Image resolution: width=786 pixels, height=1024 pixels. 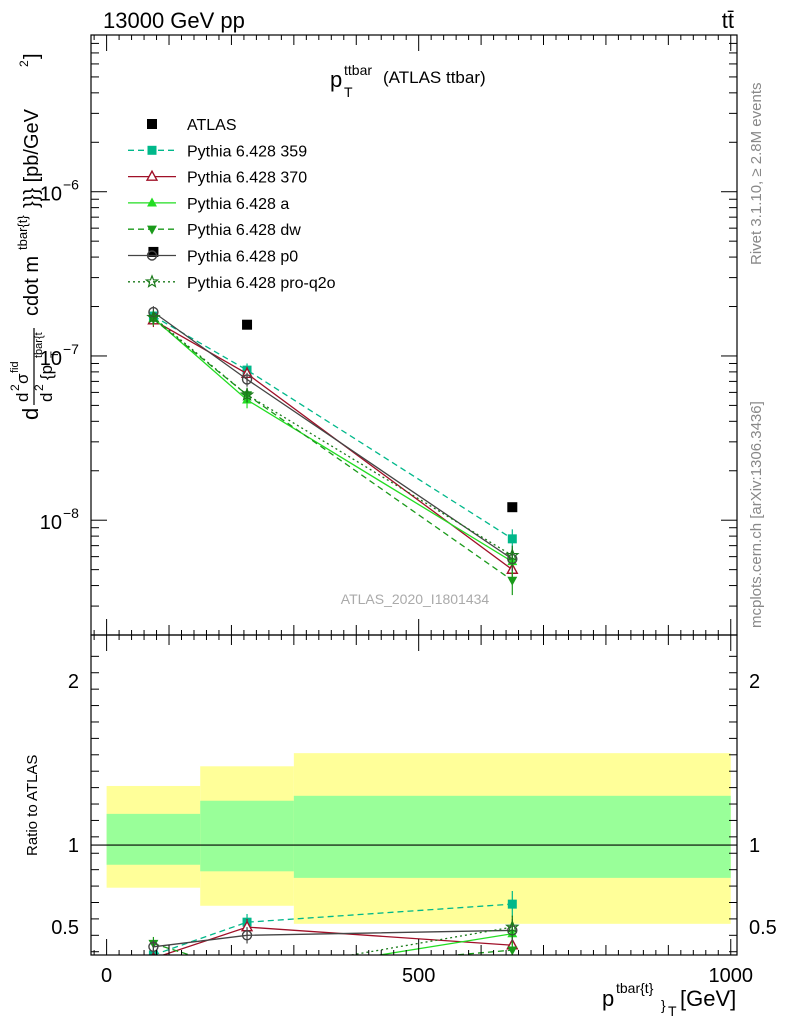 I want to click on ylabel-fid: fid, so click(x=15, y=367).